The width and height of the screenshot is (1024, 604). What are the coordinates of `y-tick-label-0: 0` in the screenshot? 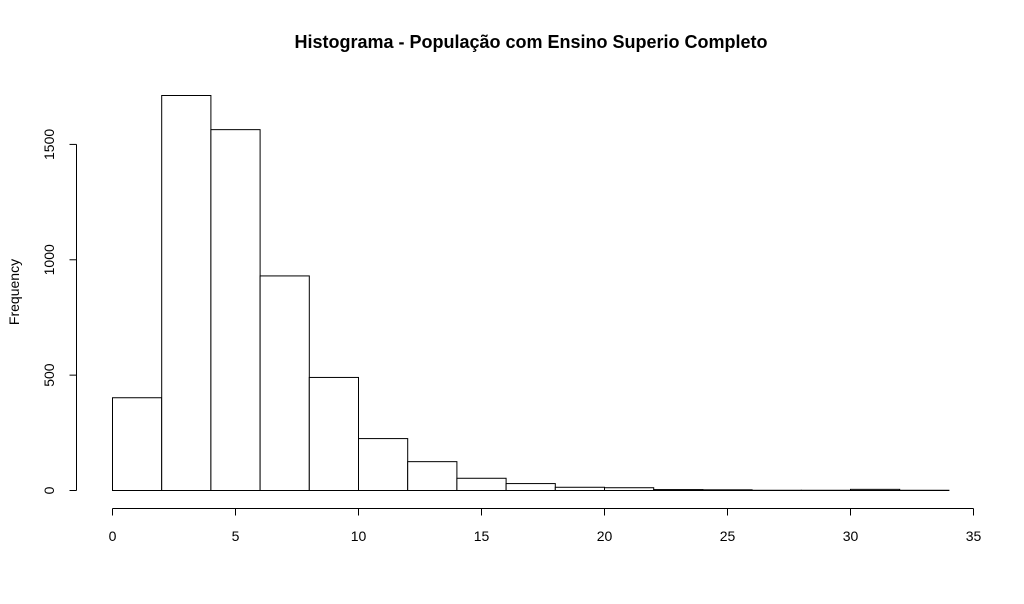 It's located at (49, 490).